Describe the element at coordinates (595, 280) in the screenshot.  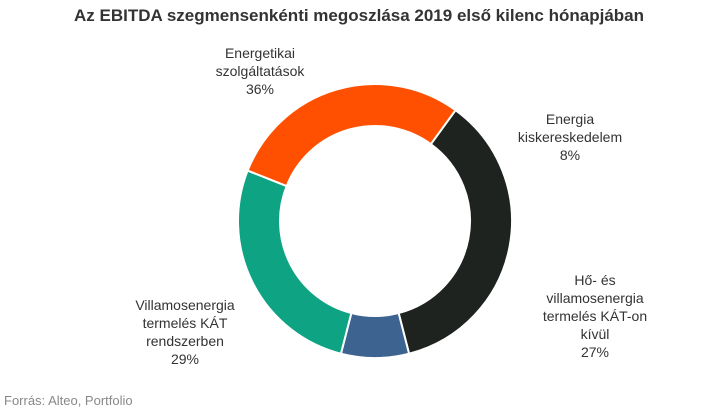
I see `slice-label-line: Hő- és` at that location.